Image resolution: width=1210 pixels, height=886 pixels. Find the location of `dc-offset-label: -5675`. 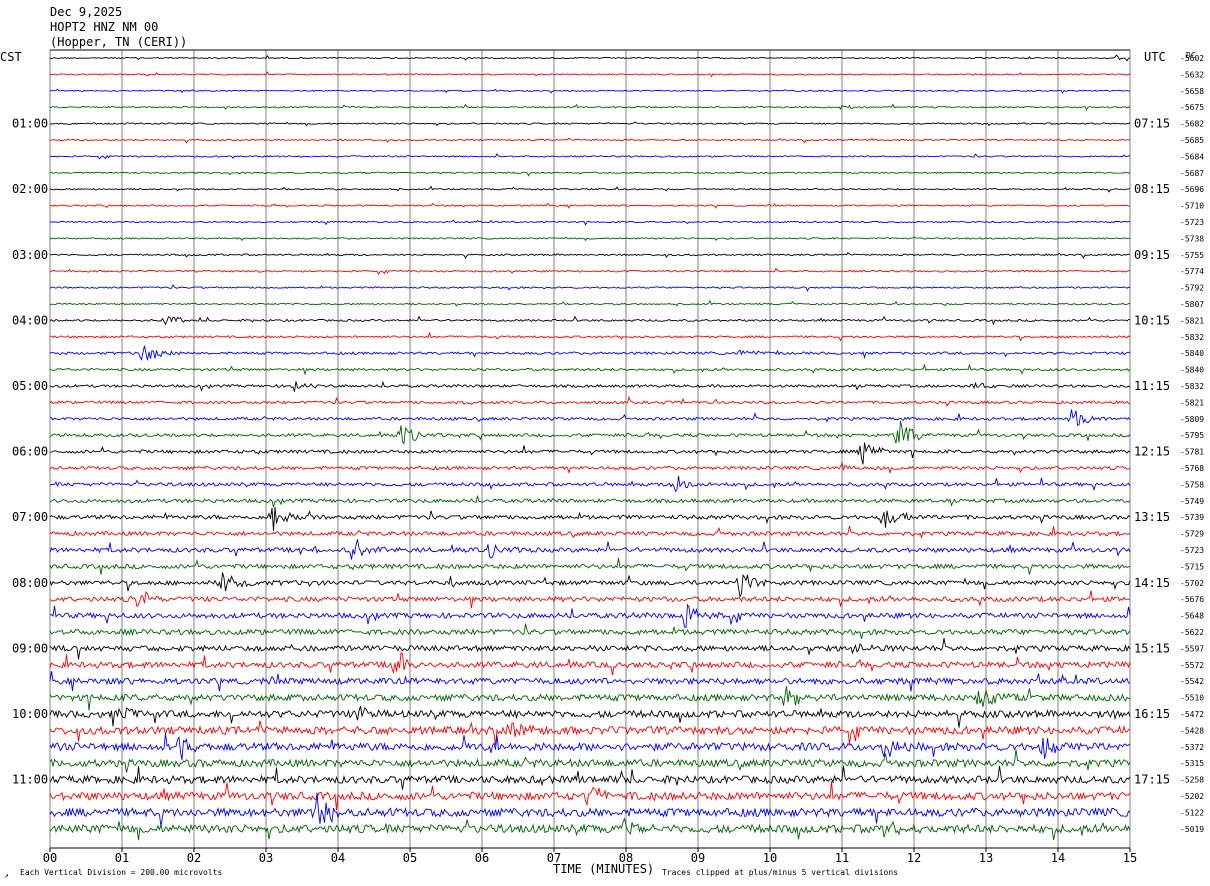

dc-offset-label: -5675 is located at coordinates (1192, 107).